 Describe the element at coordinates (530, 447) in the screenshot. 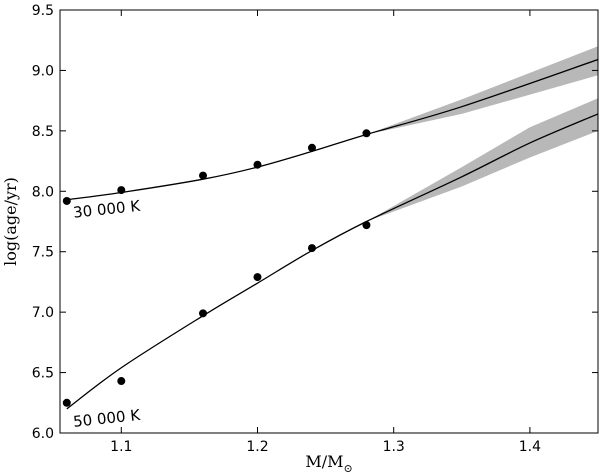

I see `x-tick-label: 1.4` at that location.